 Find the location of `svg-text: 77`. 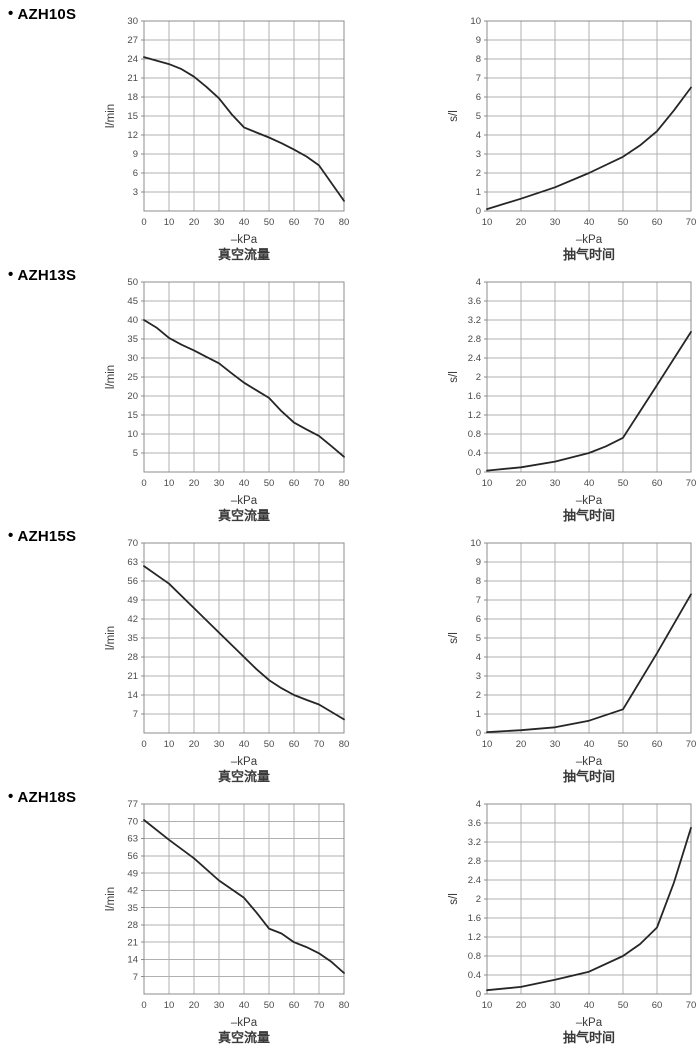

svg-text: 77 is located at coordinates (132, 804).